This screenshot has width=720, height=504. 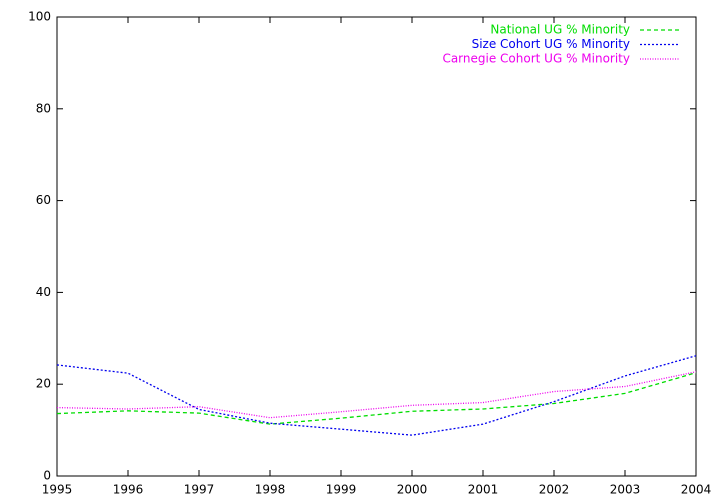 What do you see at coordinates (47, 476) in the screenshot?
I see `y-tick-label: 0` at bounding box center [47, 476].